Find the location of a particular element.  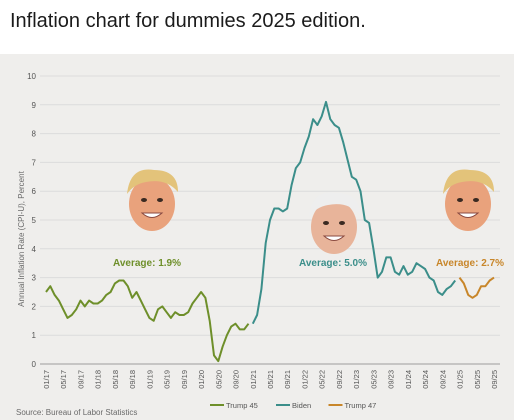

x-tick-label: 01/25 is located at coordinates (460, 379).